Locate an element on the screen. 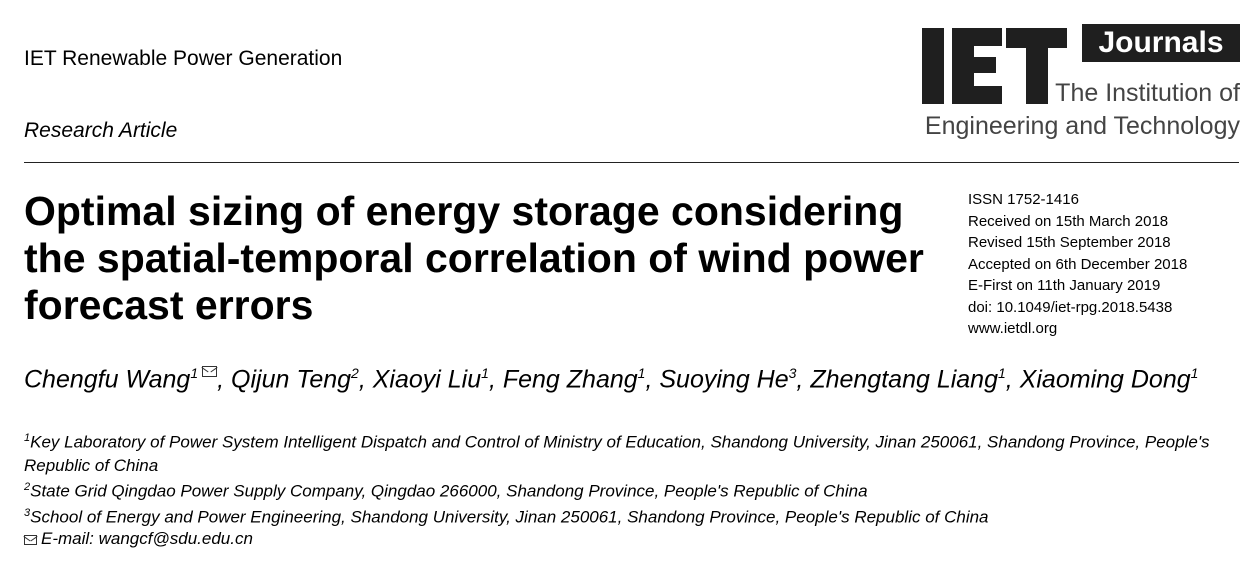  author-name: Zhengtang Liang is located at coordinates (904, 379).